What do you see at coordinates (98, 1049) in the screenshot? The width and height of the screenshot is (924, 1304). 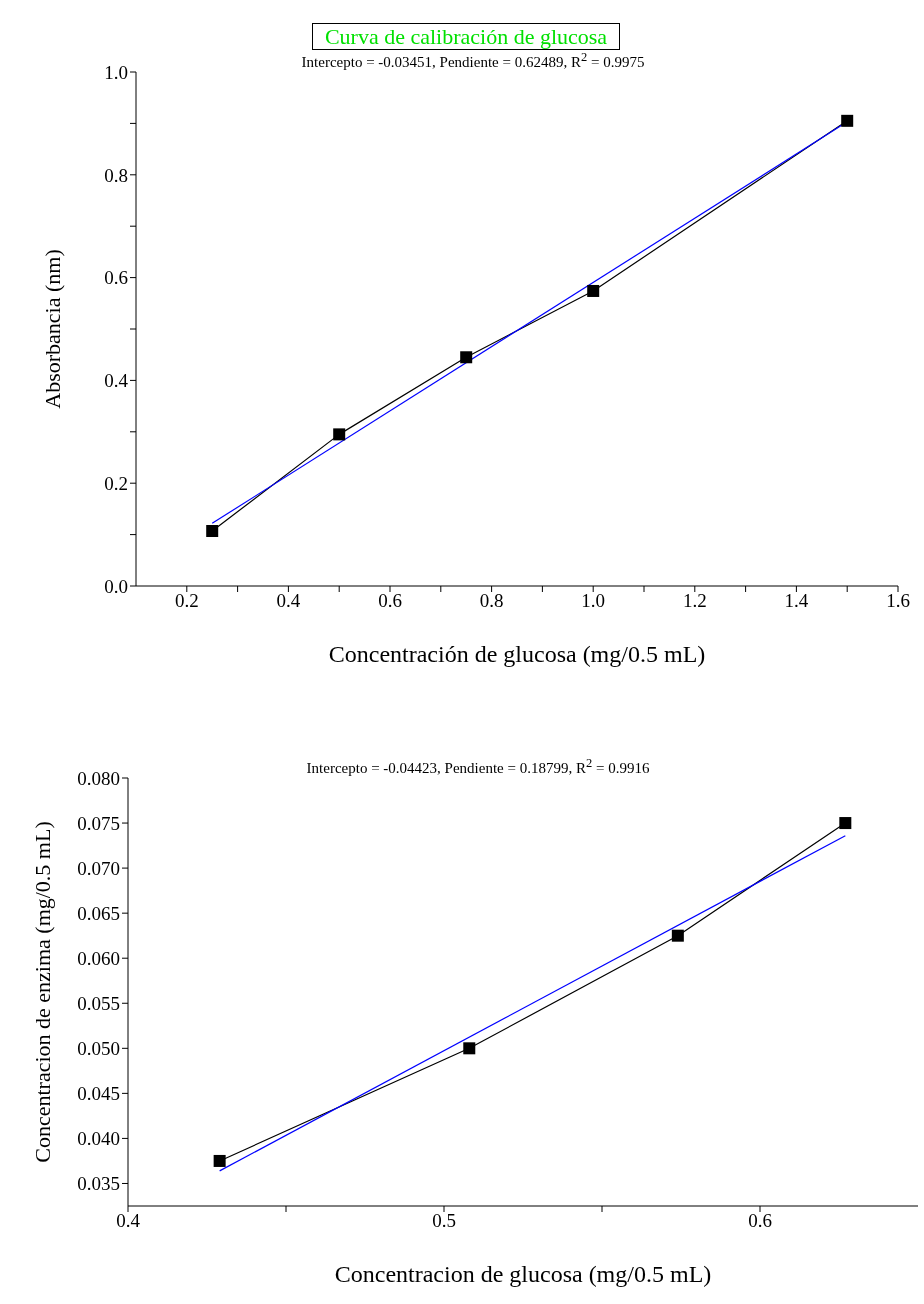 I see `y-tick-label: 0.050` at bounding box center [98, 1049].